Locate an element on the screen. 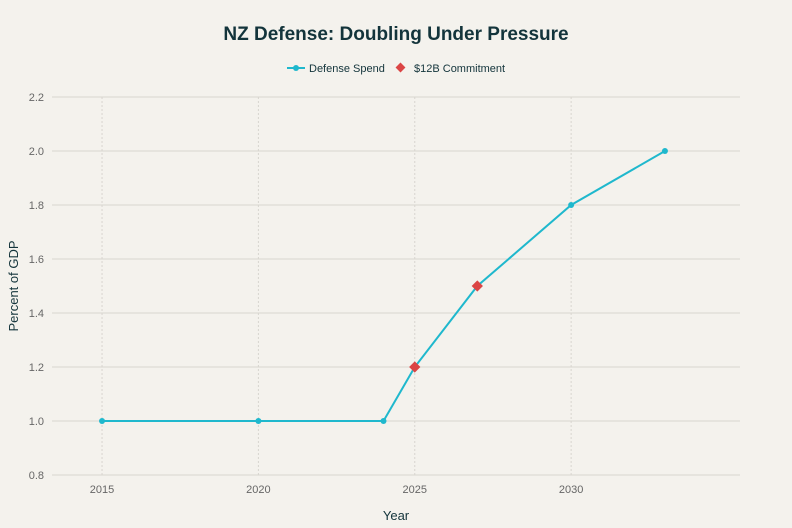 This screenshot has height=528, width=792. x-tick-label: 2015 is located at coordinates (102, 490).